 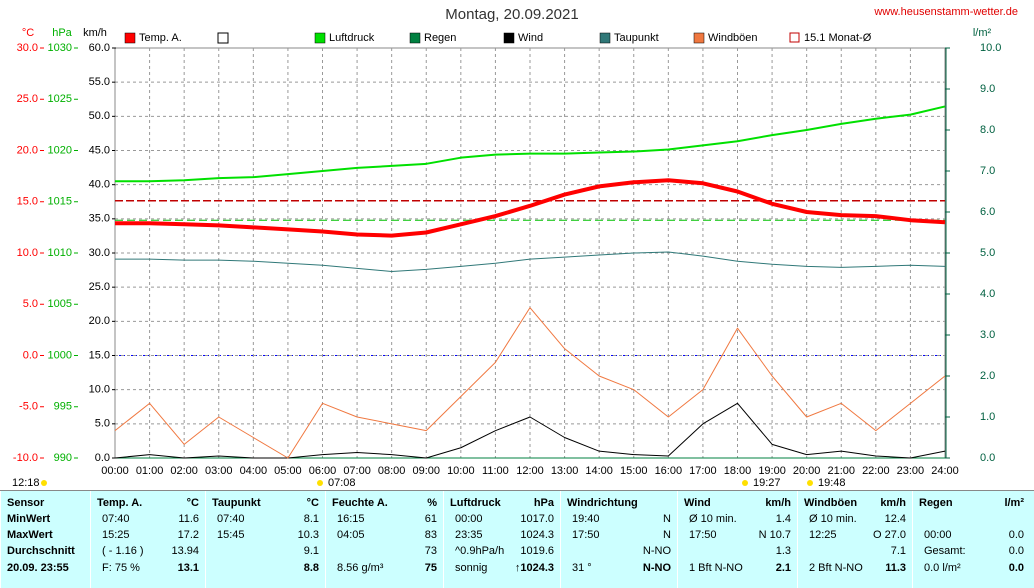 What do you see at coordinates (895, 519) in the screenshot?
I see `table-cell: 12.4` at bounding box center [895, 519].